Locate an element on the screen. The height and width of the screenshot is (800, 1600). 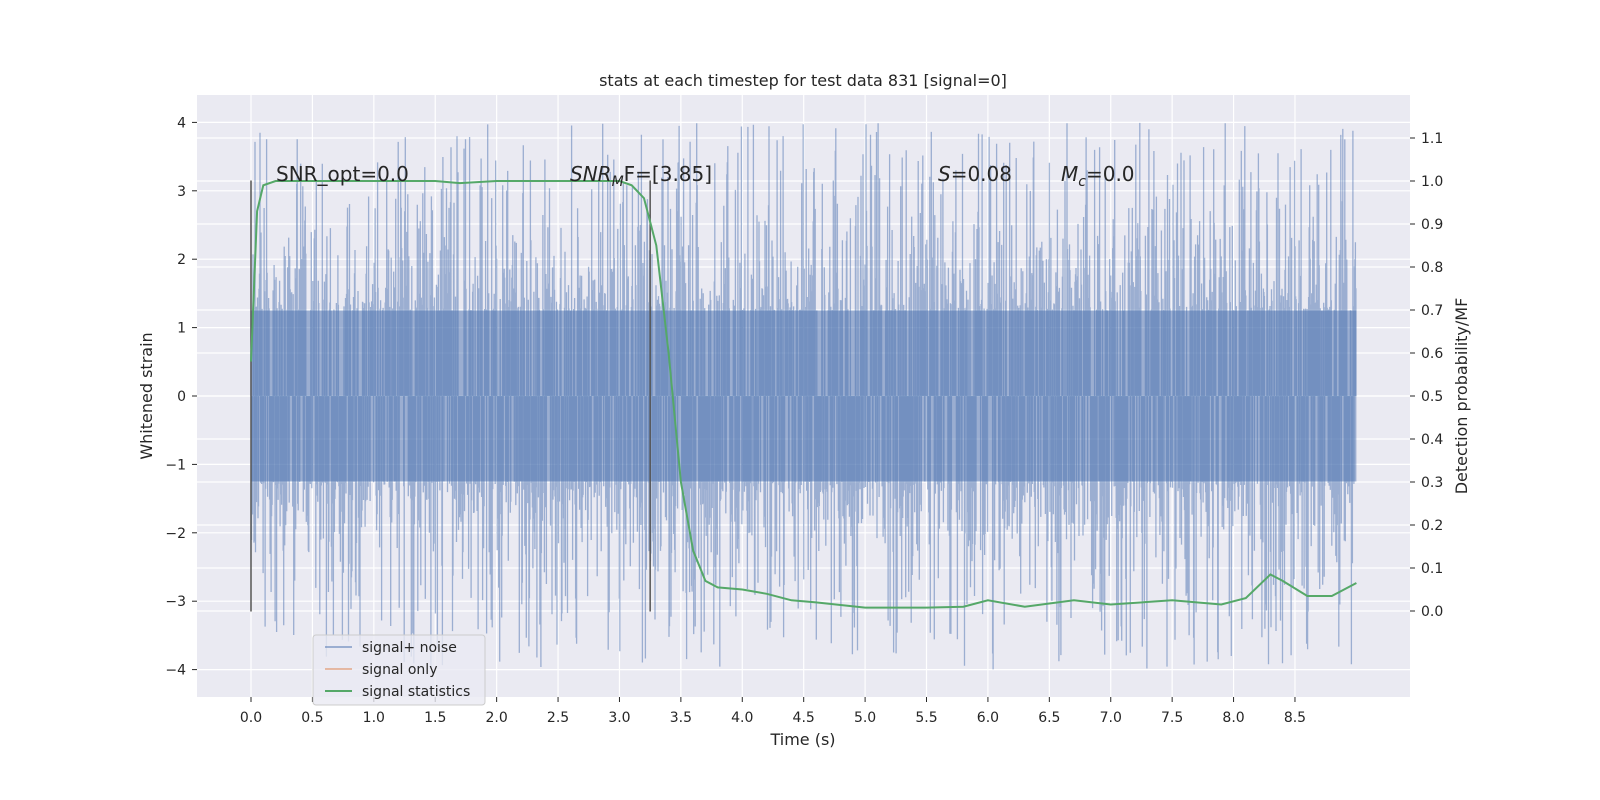
x-tick-label: 8.5 is located at coordinates (1295, 718).